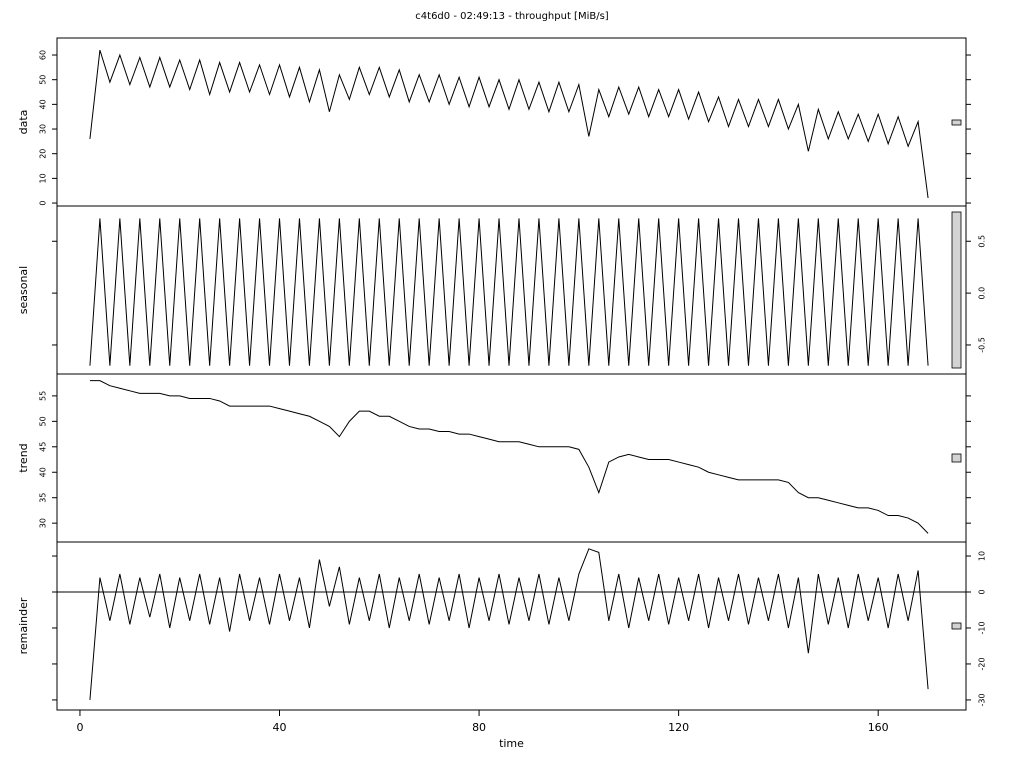  Describe the element at coordinates (982, 627) in the screenshot. I see `y-tick-label: -10` at that location.